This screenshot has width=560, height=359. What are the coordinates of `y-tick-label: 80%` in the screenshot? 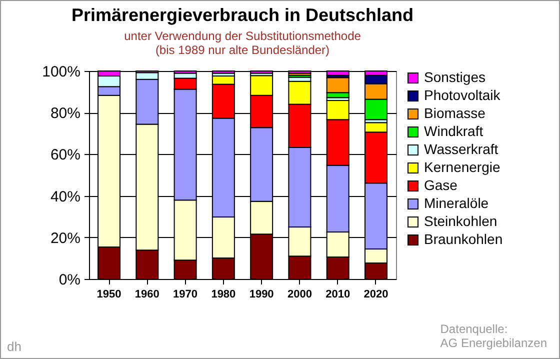 It's located at (65, 113).